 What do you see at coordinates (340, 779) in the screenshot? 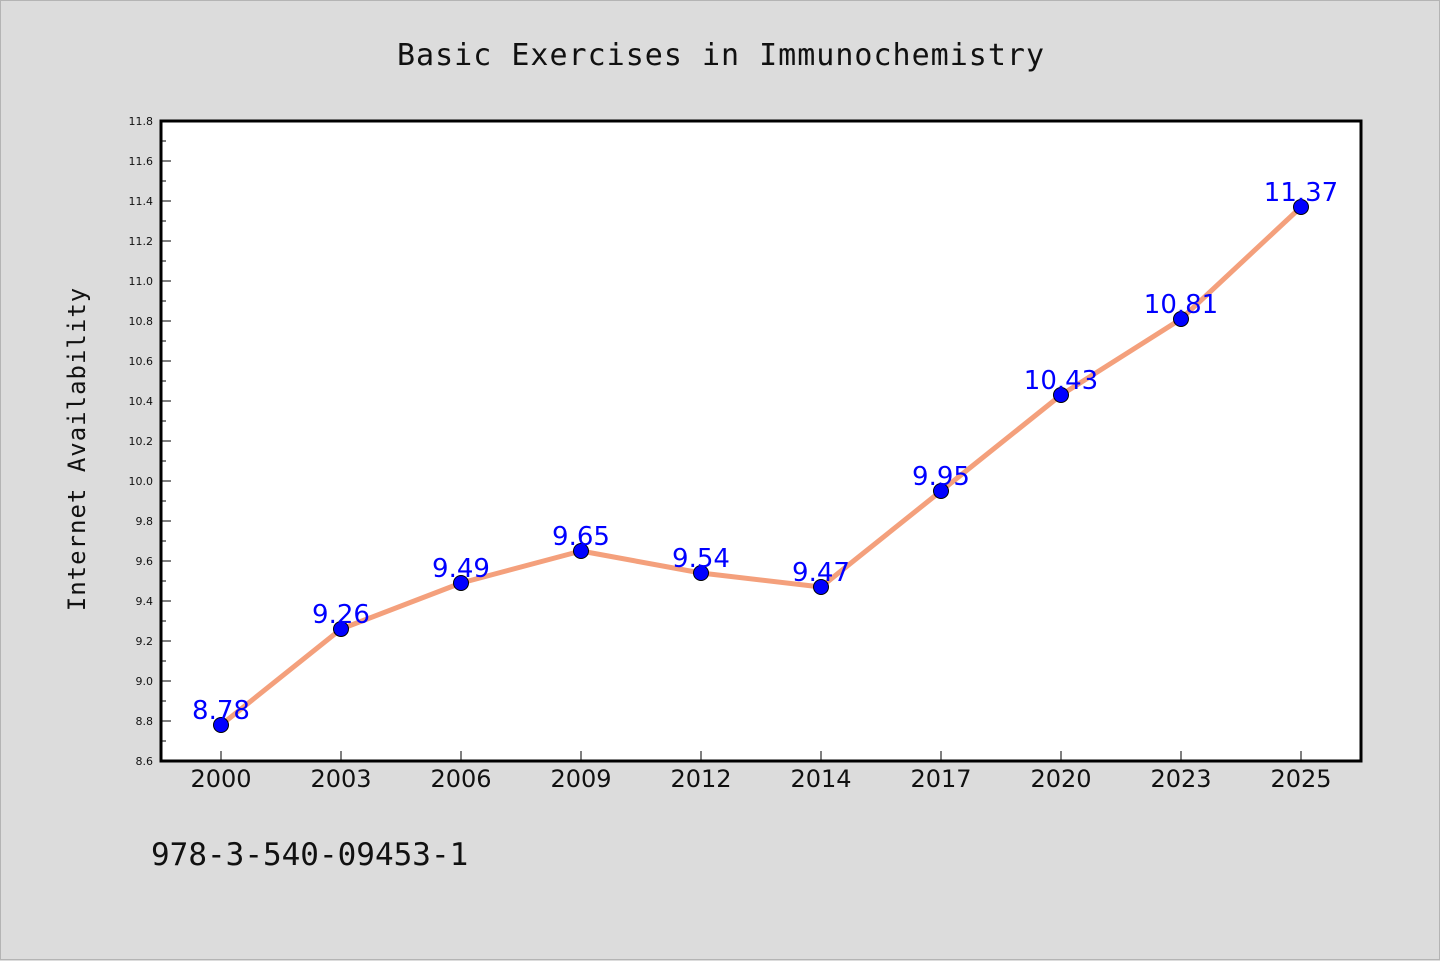
I see `x-tick-label: 2003` at bounding box center [340, 779].